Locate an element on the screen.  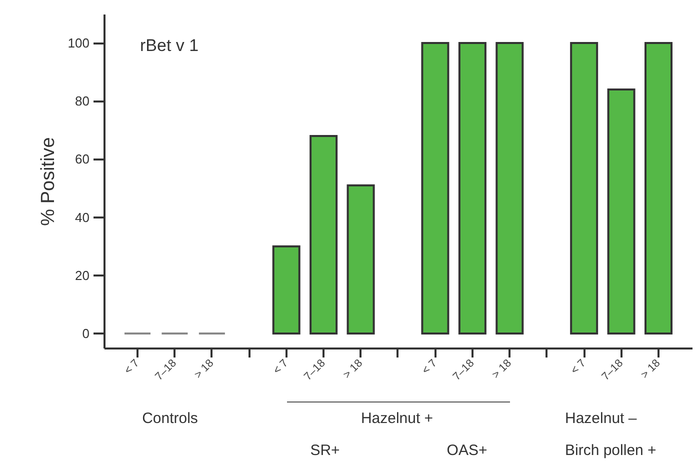
y-tick-label: 80 is located at coordinates (82, 101).